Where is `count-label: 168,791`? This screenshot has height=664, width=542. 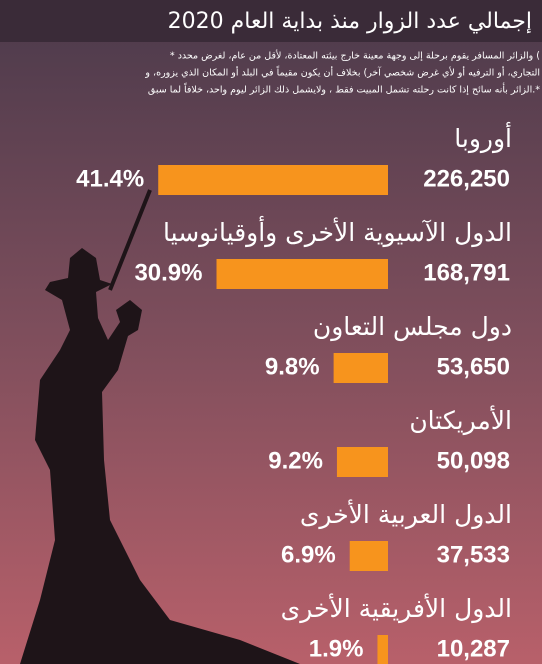
count-label: 168,791 is located at coordinates (466, 272).